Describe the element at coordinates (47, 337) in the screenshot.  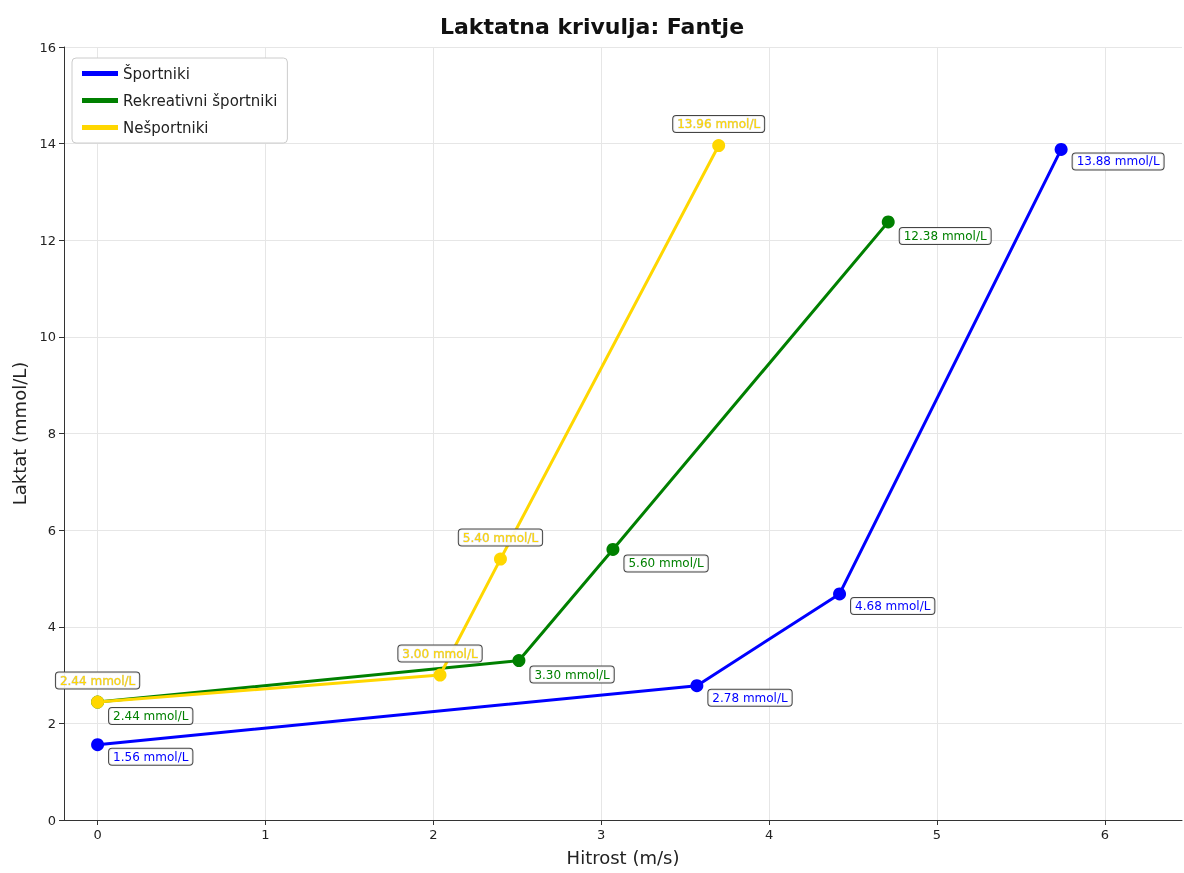
I see `y-tick-label: 10` at that location.